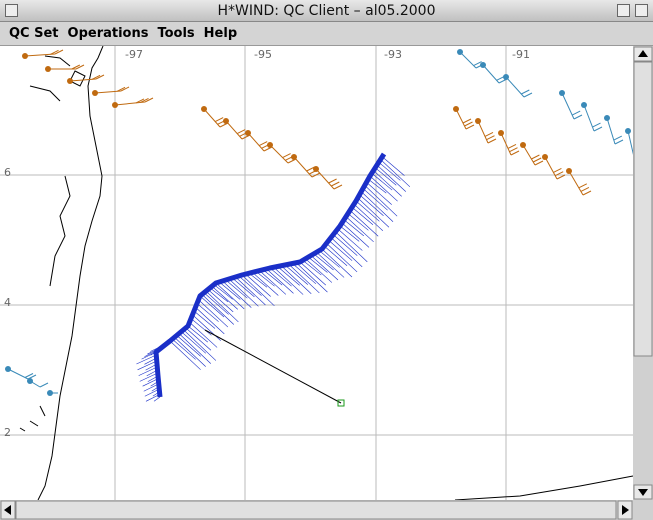 The width and height of the screenshot is (653, 520). Describe the element at coordinates (176, 33) in the screenshot. I see `menu-item: Tools` at that location.